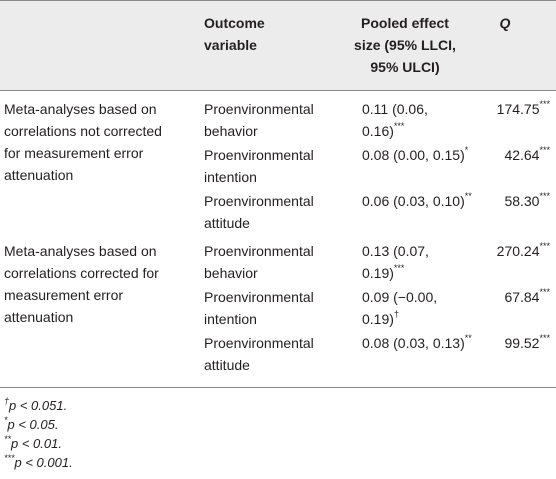 This screenshot has width=556, height=479. Describe the element at coordinates (518, 109) in the screenshot. I see `q-value: 174.75` at that location.